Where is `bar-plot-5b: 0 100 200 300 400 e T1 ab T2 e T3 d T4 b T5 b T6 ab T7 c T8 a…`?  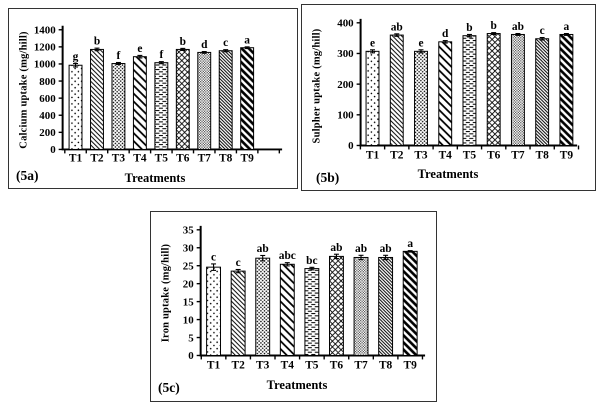 bar-plot-5b: 0 100 200 300 400 e T1 ab T2 e T3 d T4 b T5 b T6 ab T7 c T8 a… is located at coordinates (458, 89).